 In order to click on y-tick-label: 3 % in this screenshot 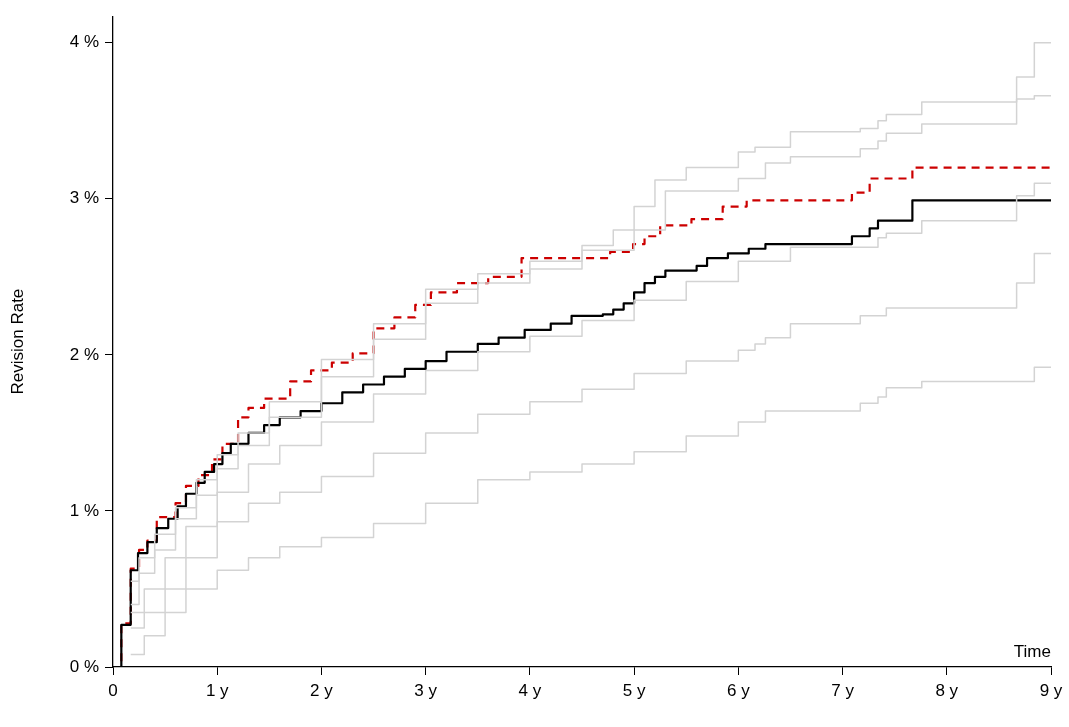, I will do `click(84, 198)`.